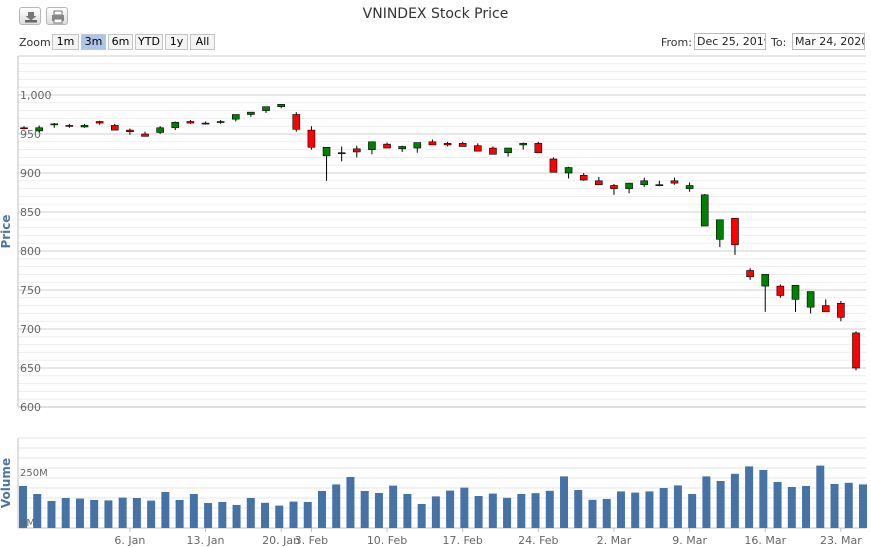  I want to click on x-tick-label: 16. Mar, so click(765, 540).